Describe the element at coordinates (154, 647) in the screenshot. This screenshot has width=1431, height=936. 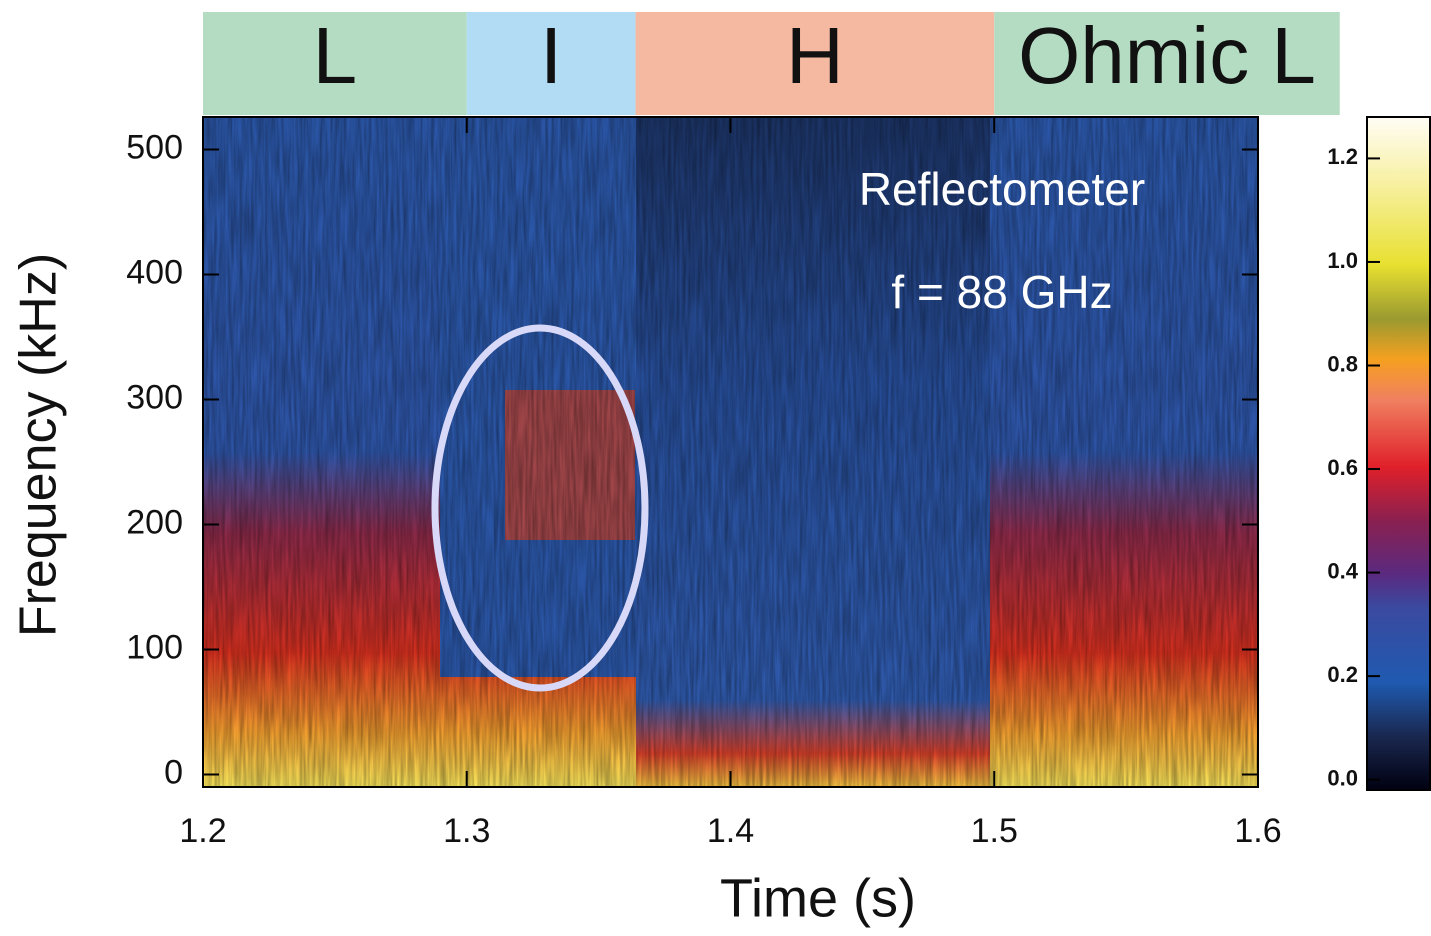
I see `y-tick-label: 100` at that location.